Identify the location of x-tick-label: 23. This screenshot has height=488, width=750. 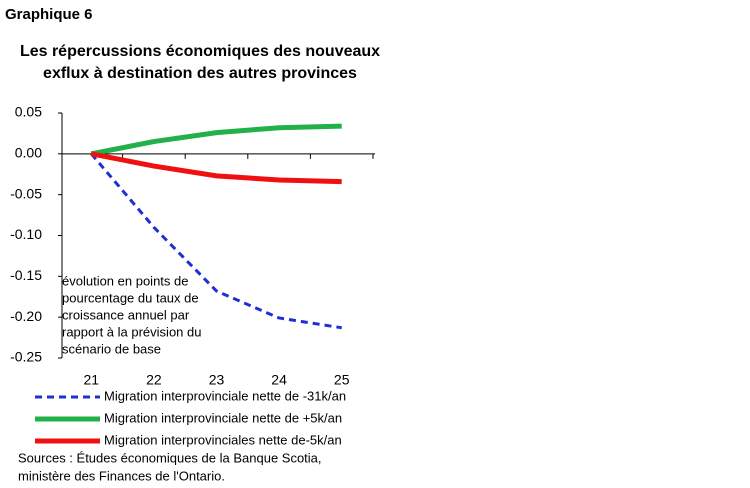
(217, 380).